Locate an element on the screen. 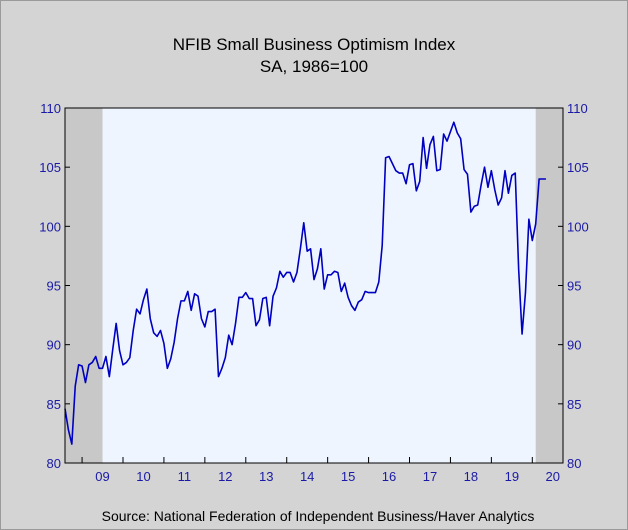 The image size is (628, 530). chart-subtitle: SA, 1986=100 is located at coordinates (314, 66).